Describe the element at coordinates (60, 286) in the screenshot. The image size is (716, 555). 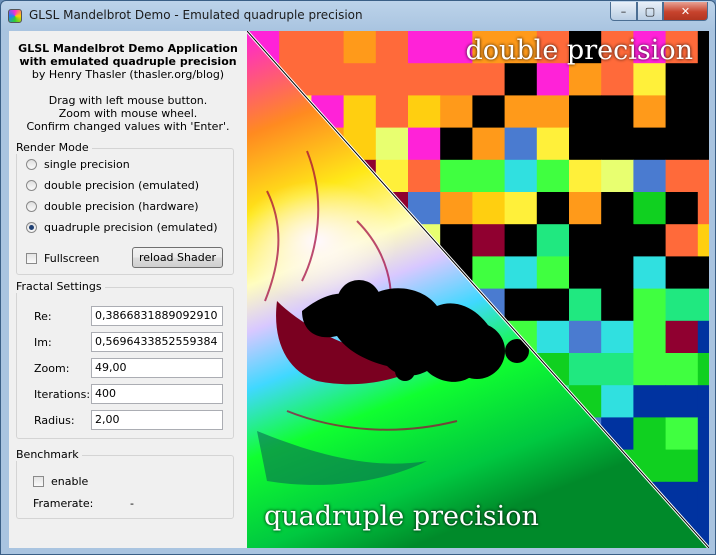
I see `fractal-settings-title: Fractal Settings` at that location.